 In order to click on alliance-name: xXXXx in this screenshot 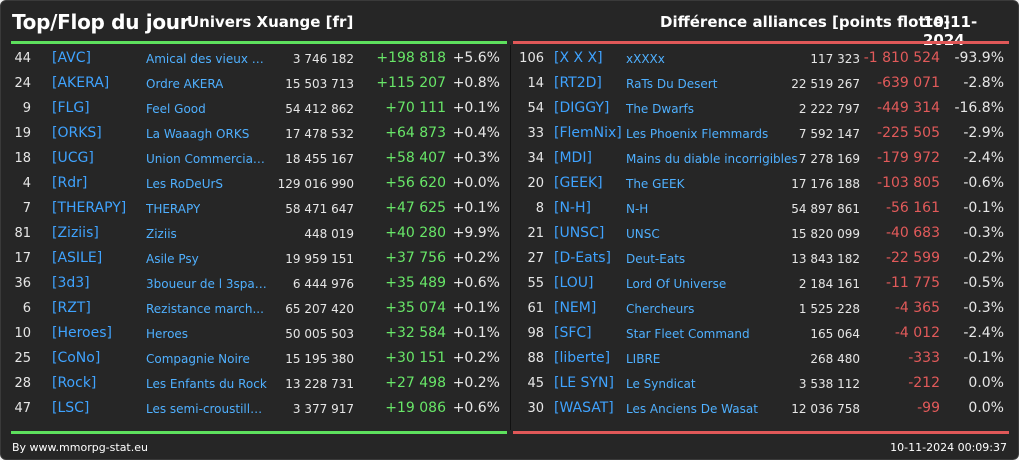, I will do `click(645, 59)`.